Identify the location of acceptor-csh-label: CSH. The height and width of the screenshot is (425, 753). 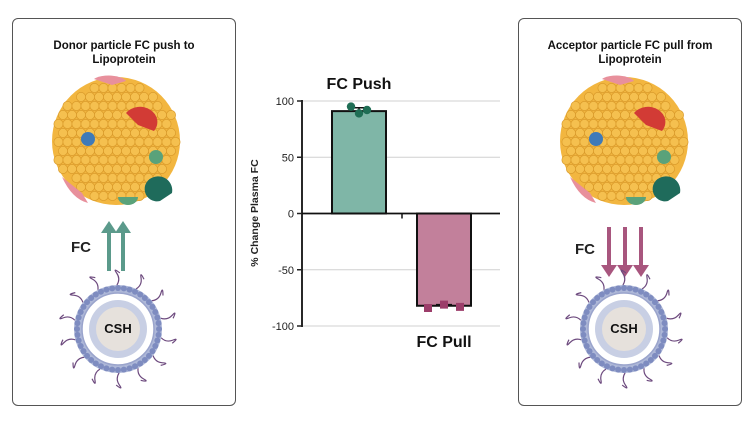
(624, 328).